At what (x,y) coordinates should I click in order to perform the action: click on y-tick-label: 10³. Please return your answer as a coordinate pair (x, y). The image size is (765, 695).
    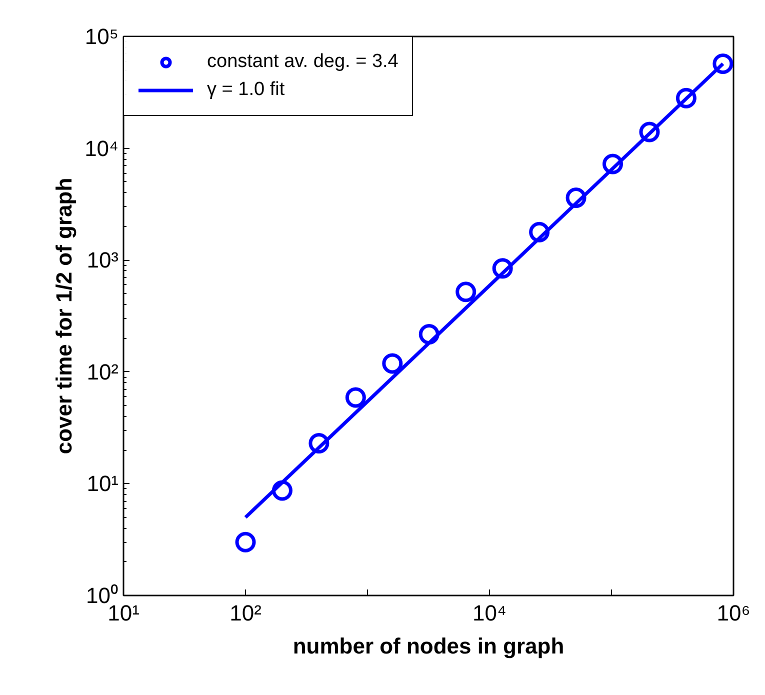
    Looking at the image, I should click on (102, 260).